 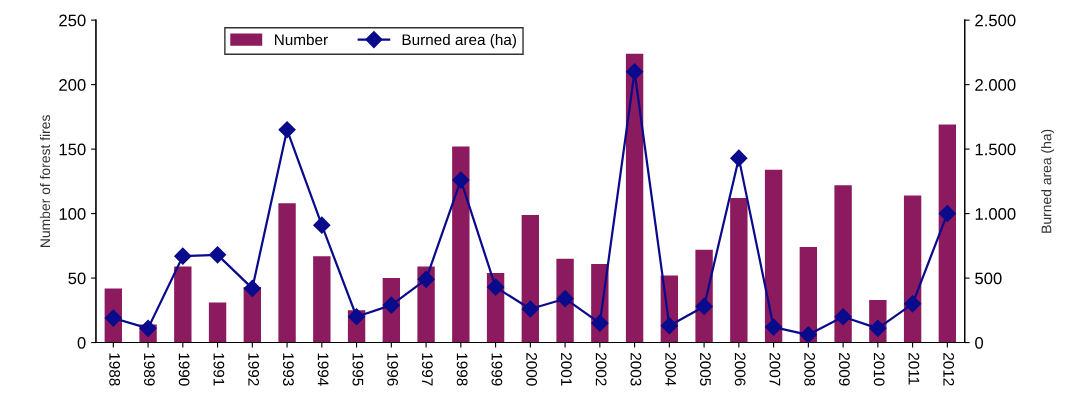 What do you see at coordinates (1048, 181) in the screenshot?
I see `y2-axis-title: Burned area (ha)` at bounding box center [1048, 181].